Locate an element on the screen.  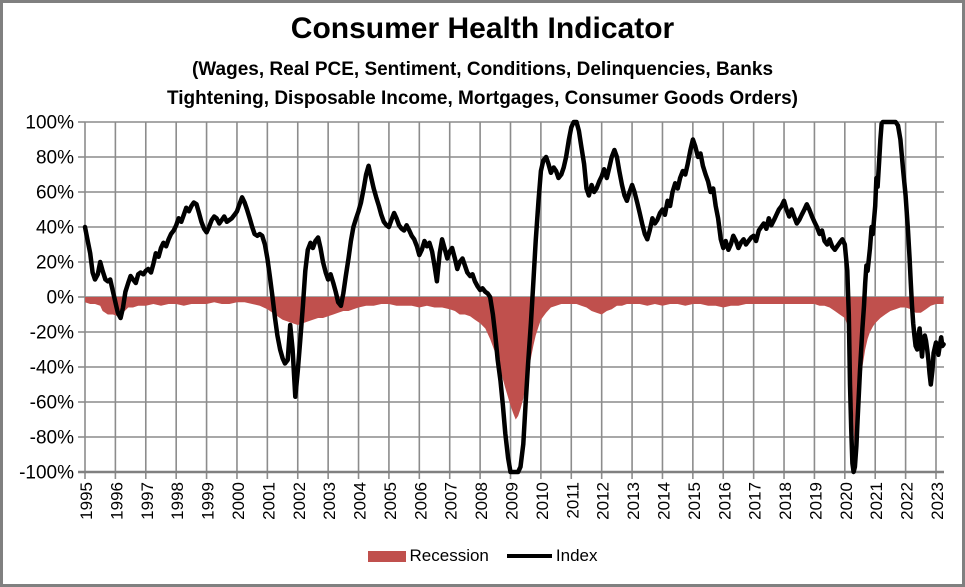
x-tick-label: 2007 is located at coordinates (451, 501).